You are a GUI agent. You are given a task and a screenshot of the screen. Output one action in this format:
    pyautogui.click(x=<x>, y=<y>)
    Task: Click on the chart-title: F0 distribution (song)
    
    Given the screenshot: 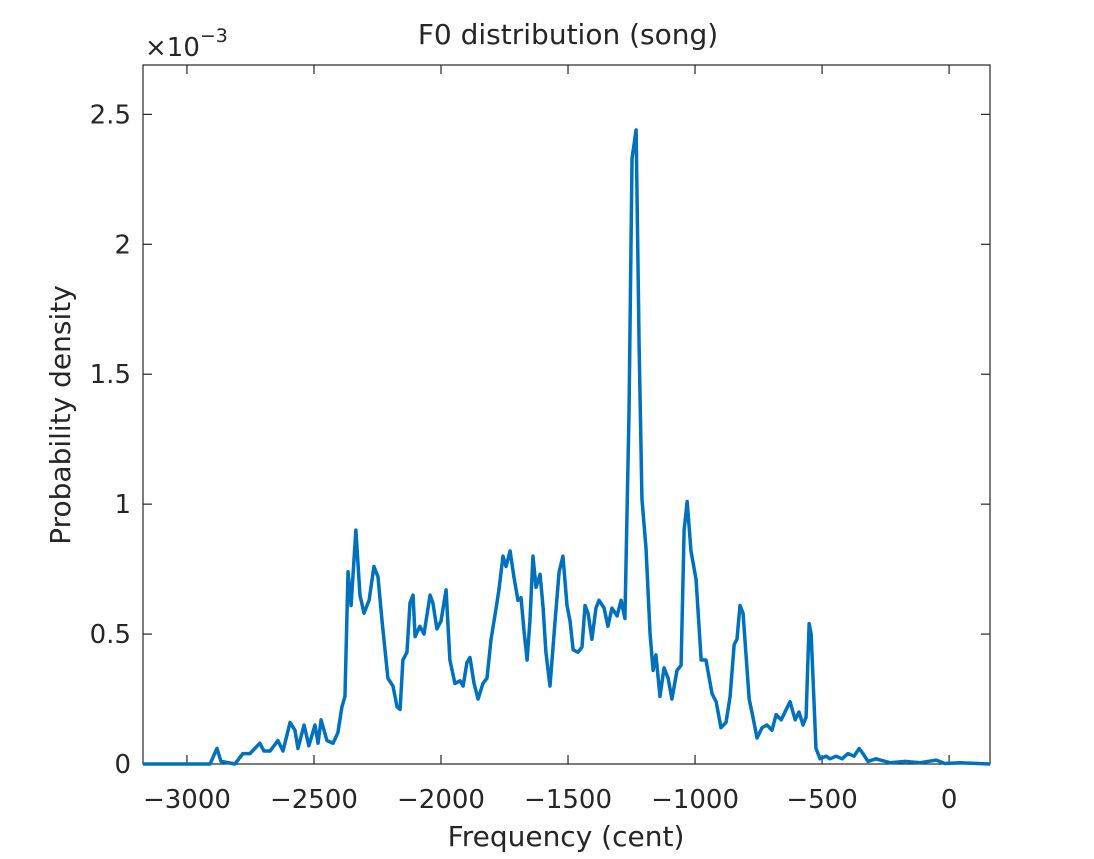 What is the action you would take?
    pyautogui.click(x=568, y=34)
    